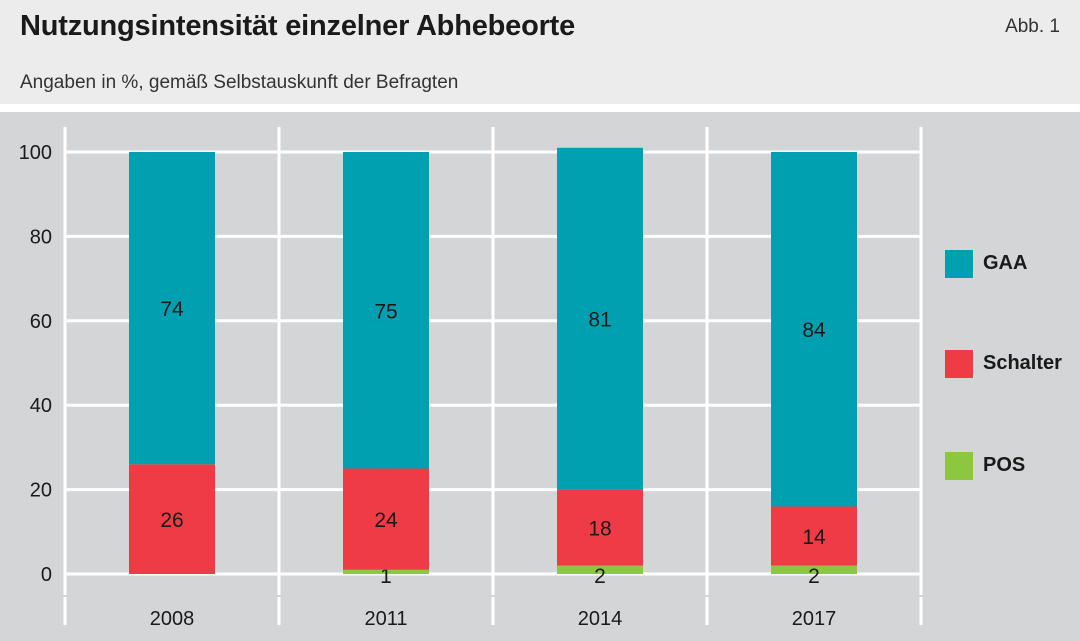 The image size is (1080, 641). What do you see at coordinates (35, 153) in the screenshot?
I see `y-tick-label: 100` at bounding box center [35, 153].